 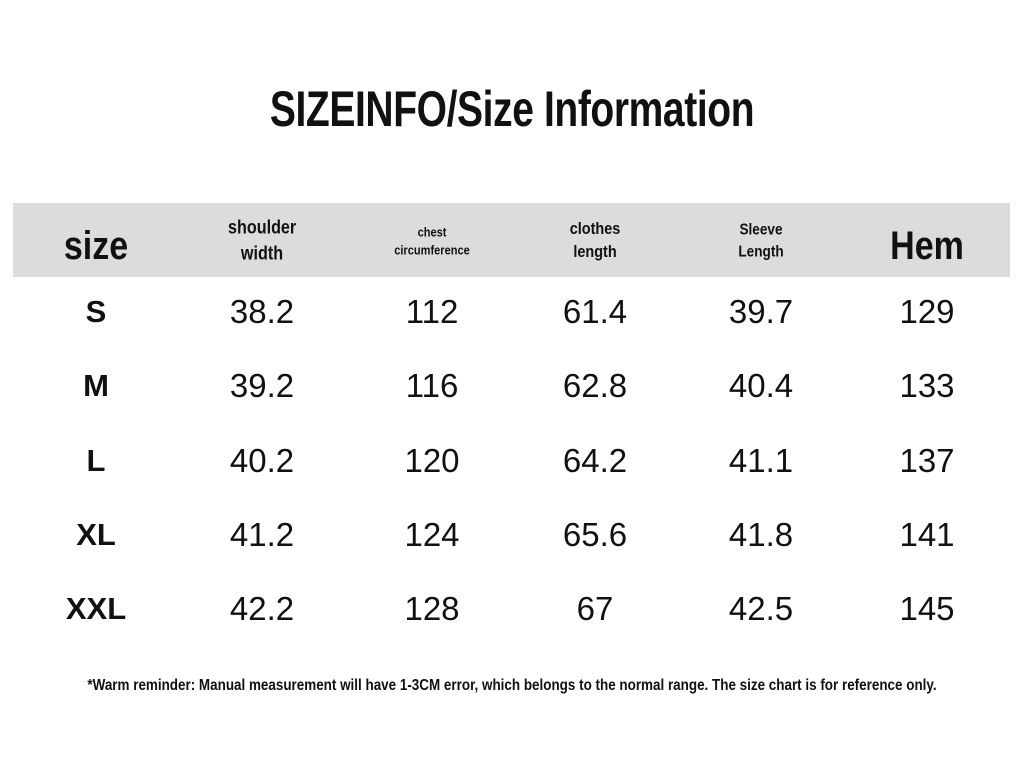 What do you see at coordinates (96, 534) in the screenshot?
I see `size-label: XL` at bounding box center [96, 534].